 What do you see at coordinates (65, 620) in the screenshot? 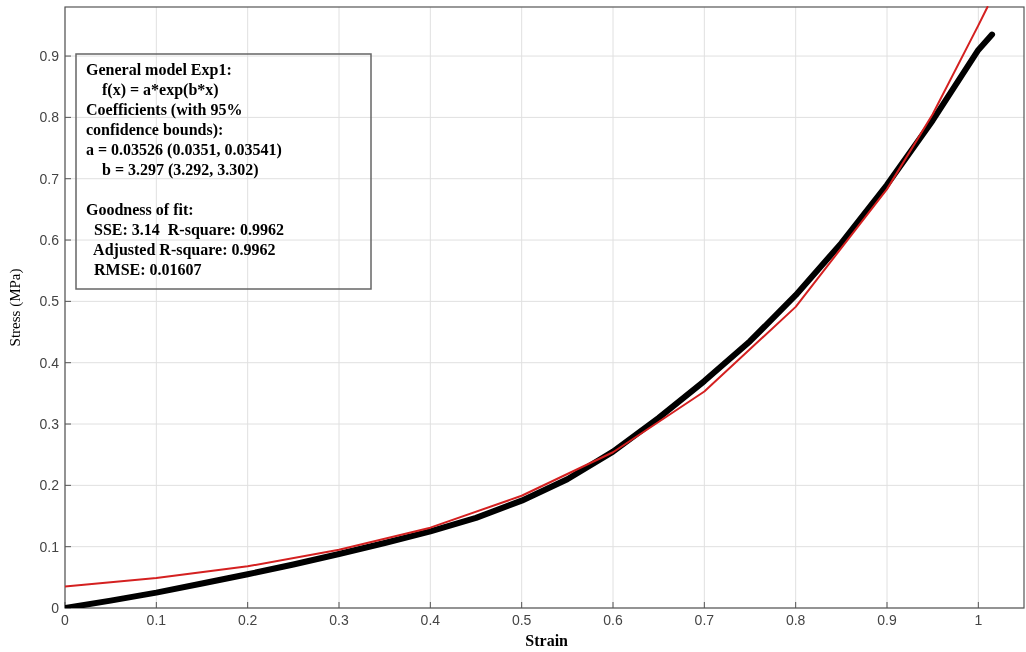
I see `x-tick-label: 0` at bounding box center [65, 620].